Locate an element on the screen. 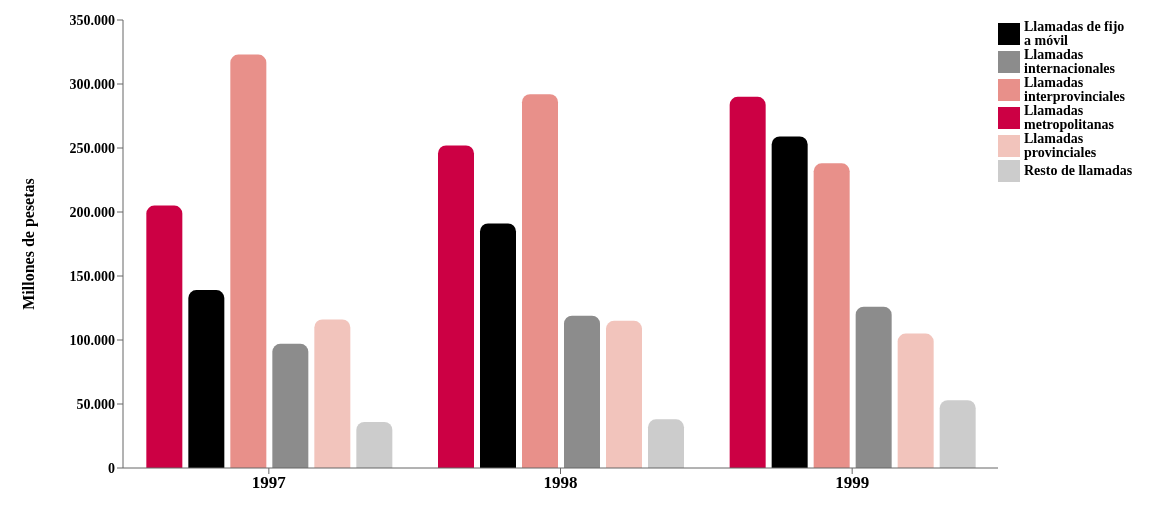 The height and width of the screenshot is (509, 1173). y-tick-label: 200.000 is located at coordinates (92, 212).